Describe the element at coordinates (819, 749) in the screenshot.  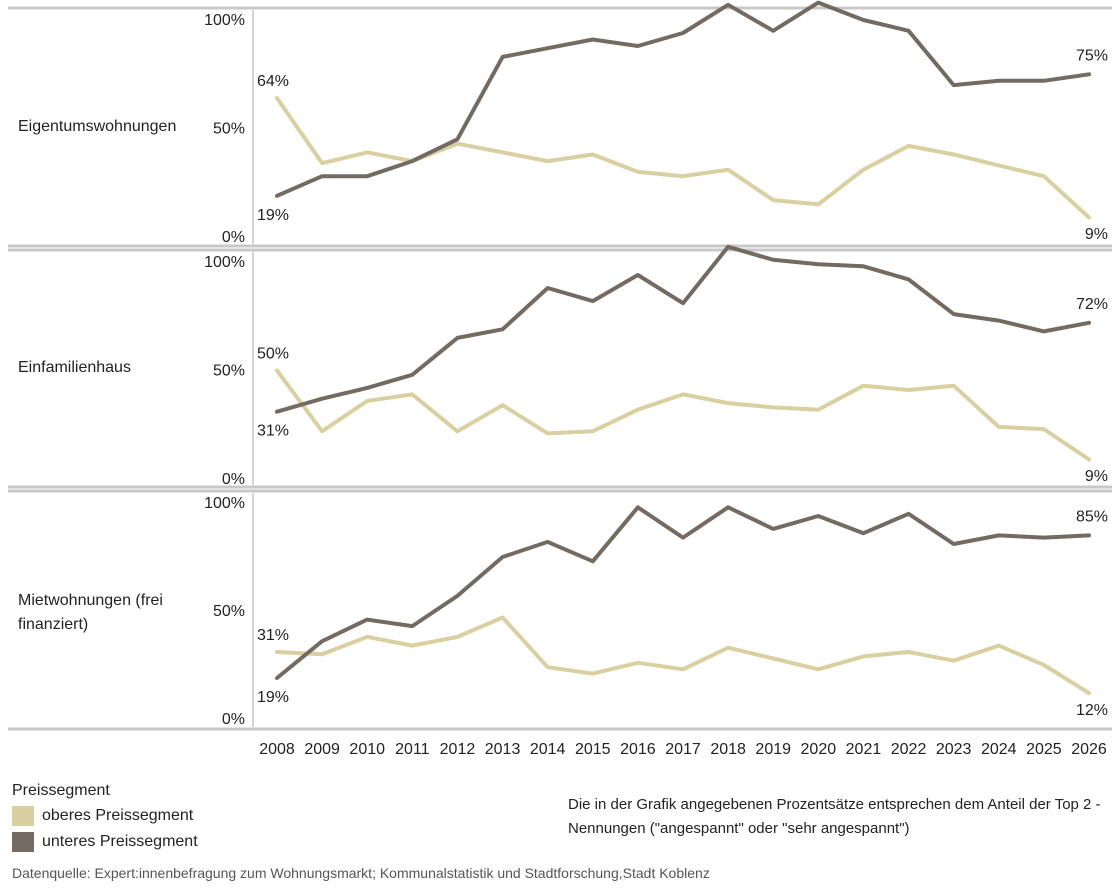
I see `x-tick-label: 2020` at that location.